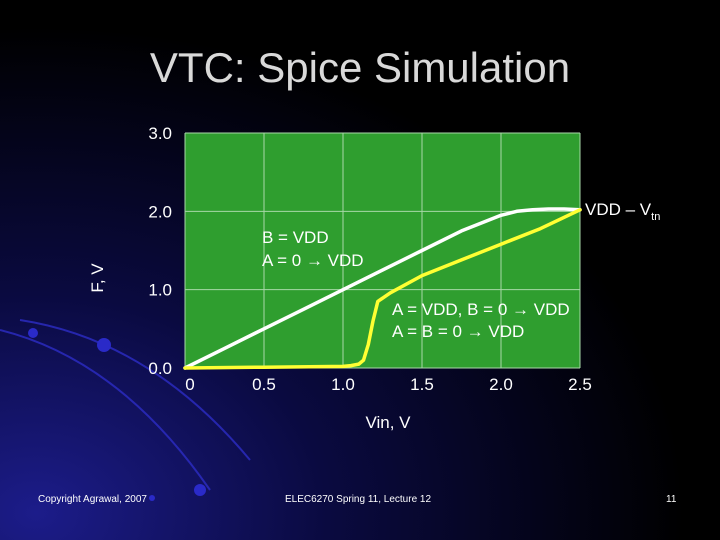 This screenshot has height=540, width=720. Describe the element at coordinates (618, 209) in the screenshot. I see `annotation-vdd-vtn-main: VDD – V` at that location.